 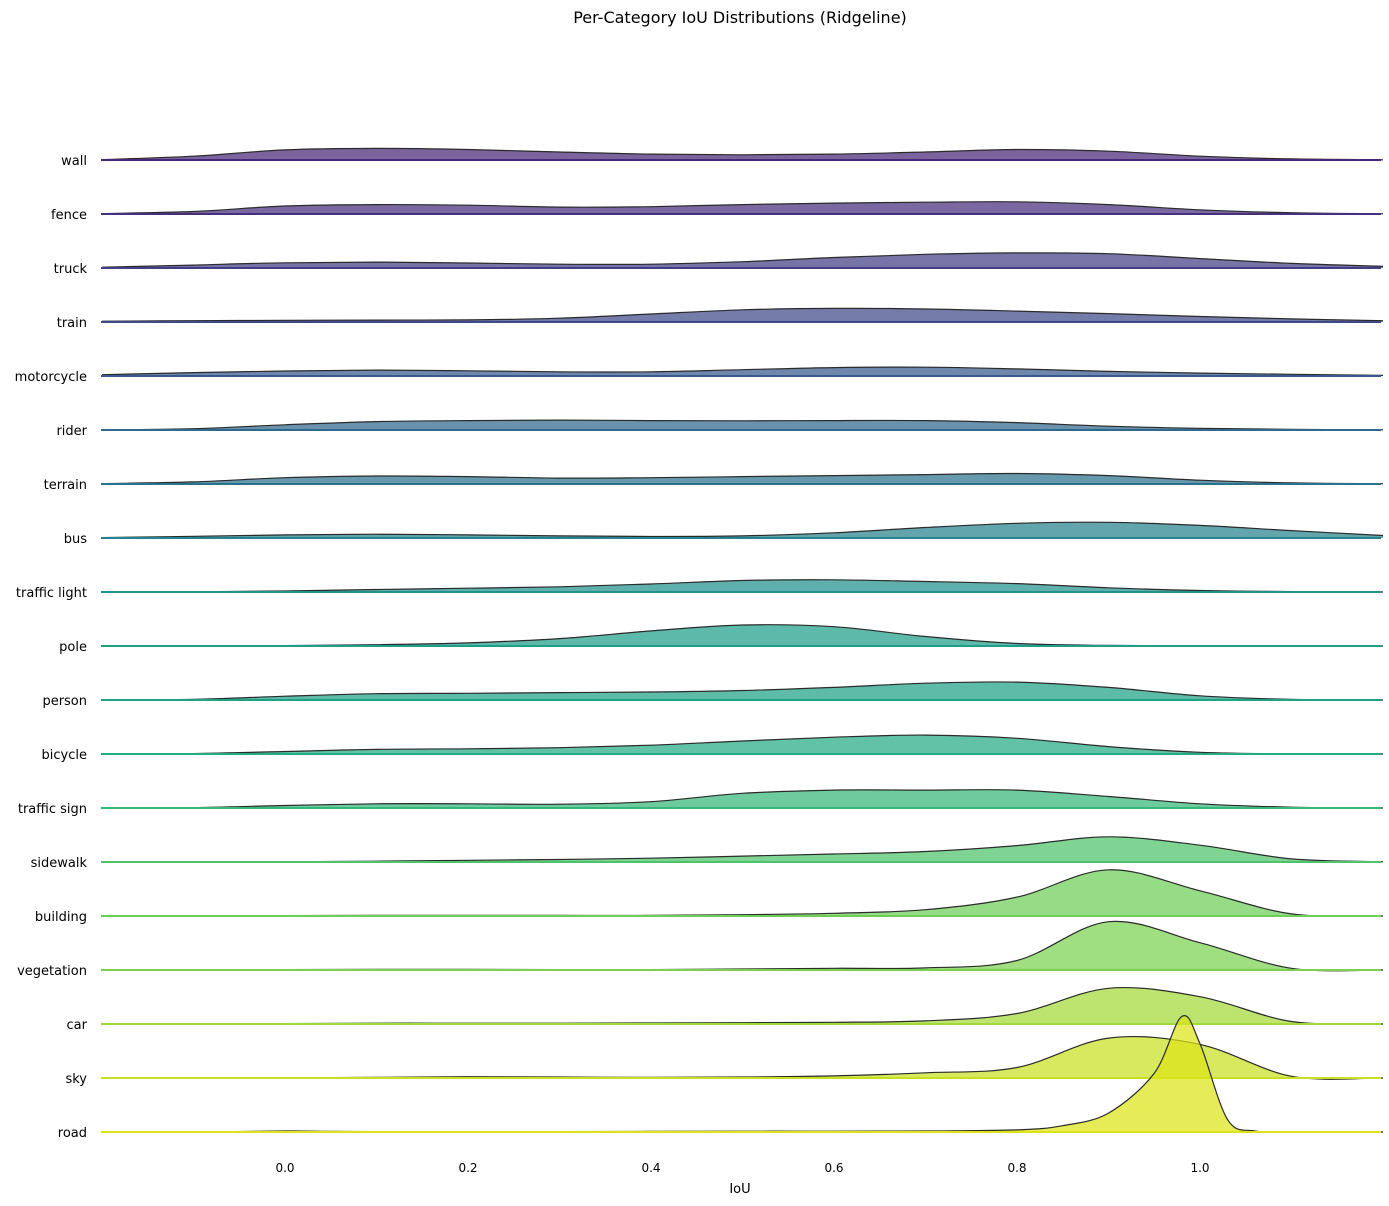 What do you see at coordinates (61, 917) in the screenshot?
I see `category-label-building: building` at bounding box center [61, 917].